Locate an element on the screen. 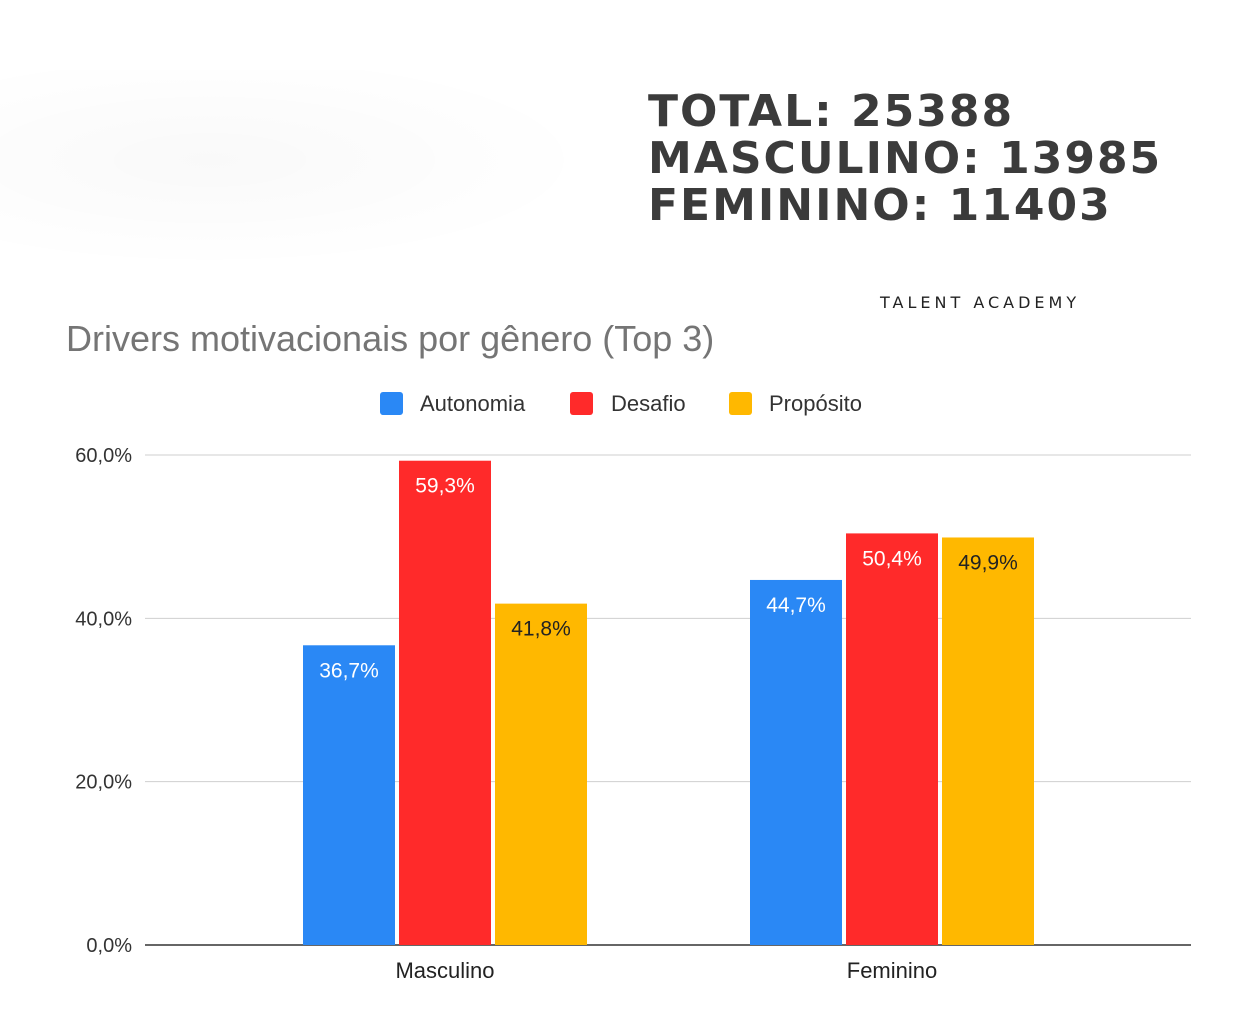 Image resolution: width=1245 pixels, height=1010 pixels. stat-total: TOTAL: 25388 is located at coordinates (831, 111).